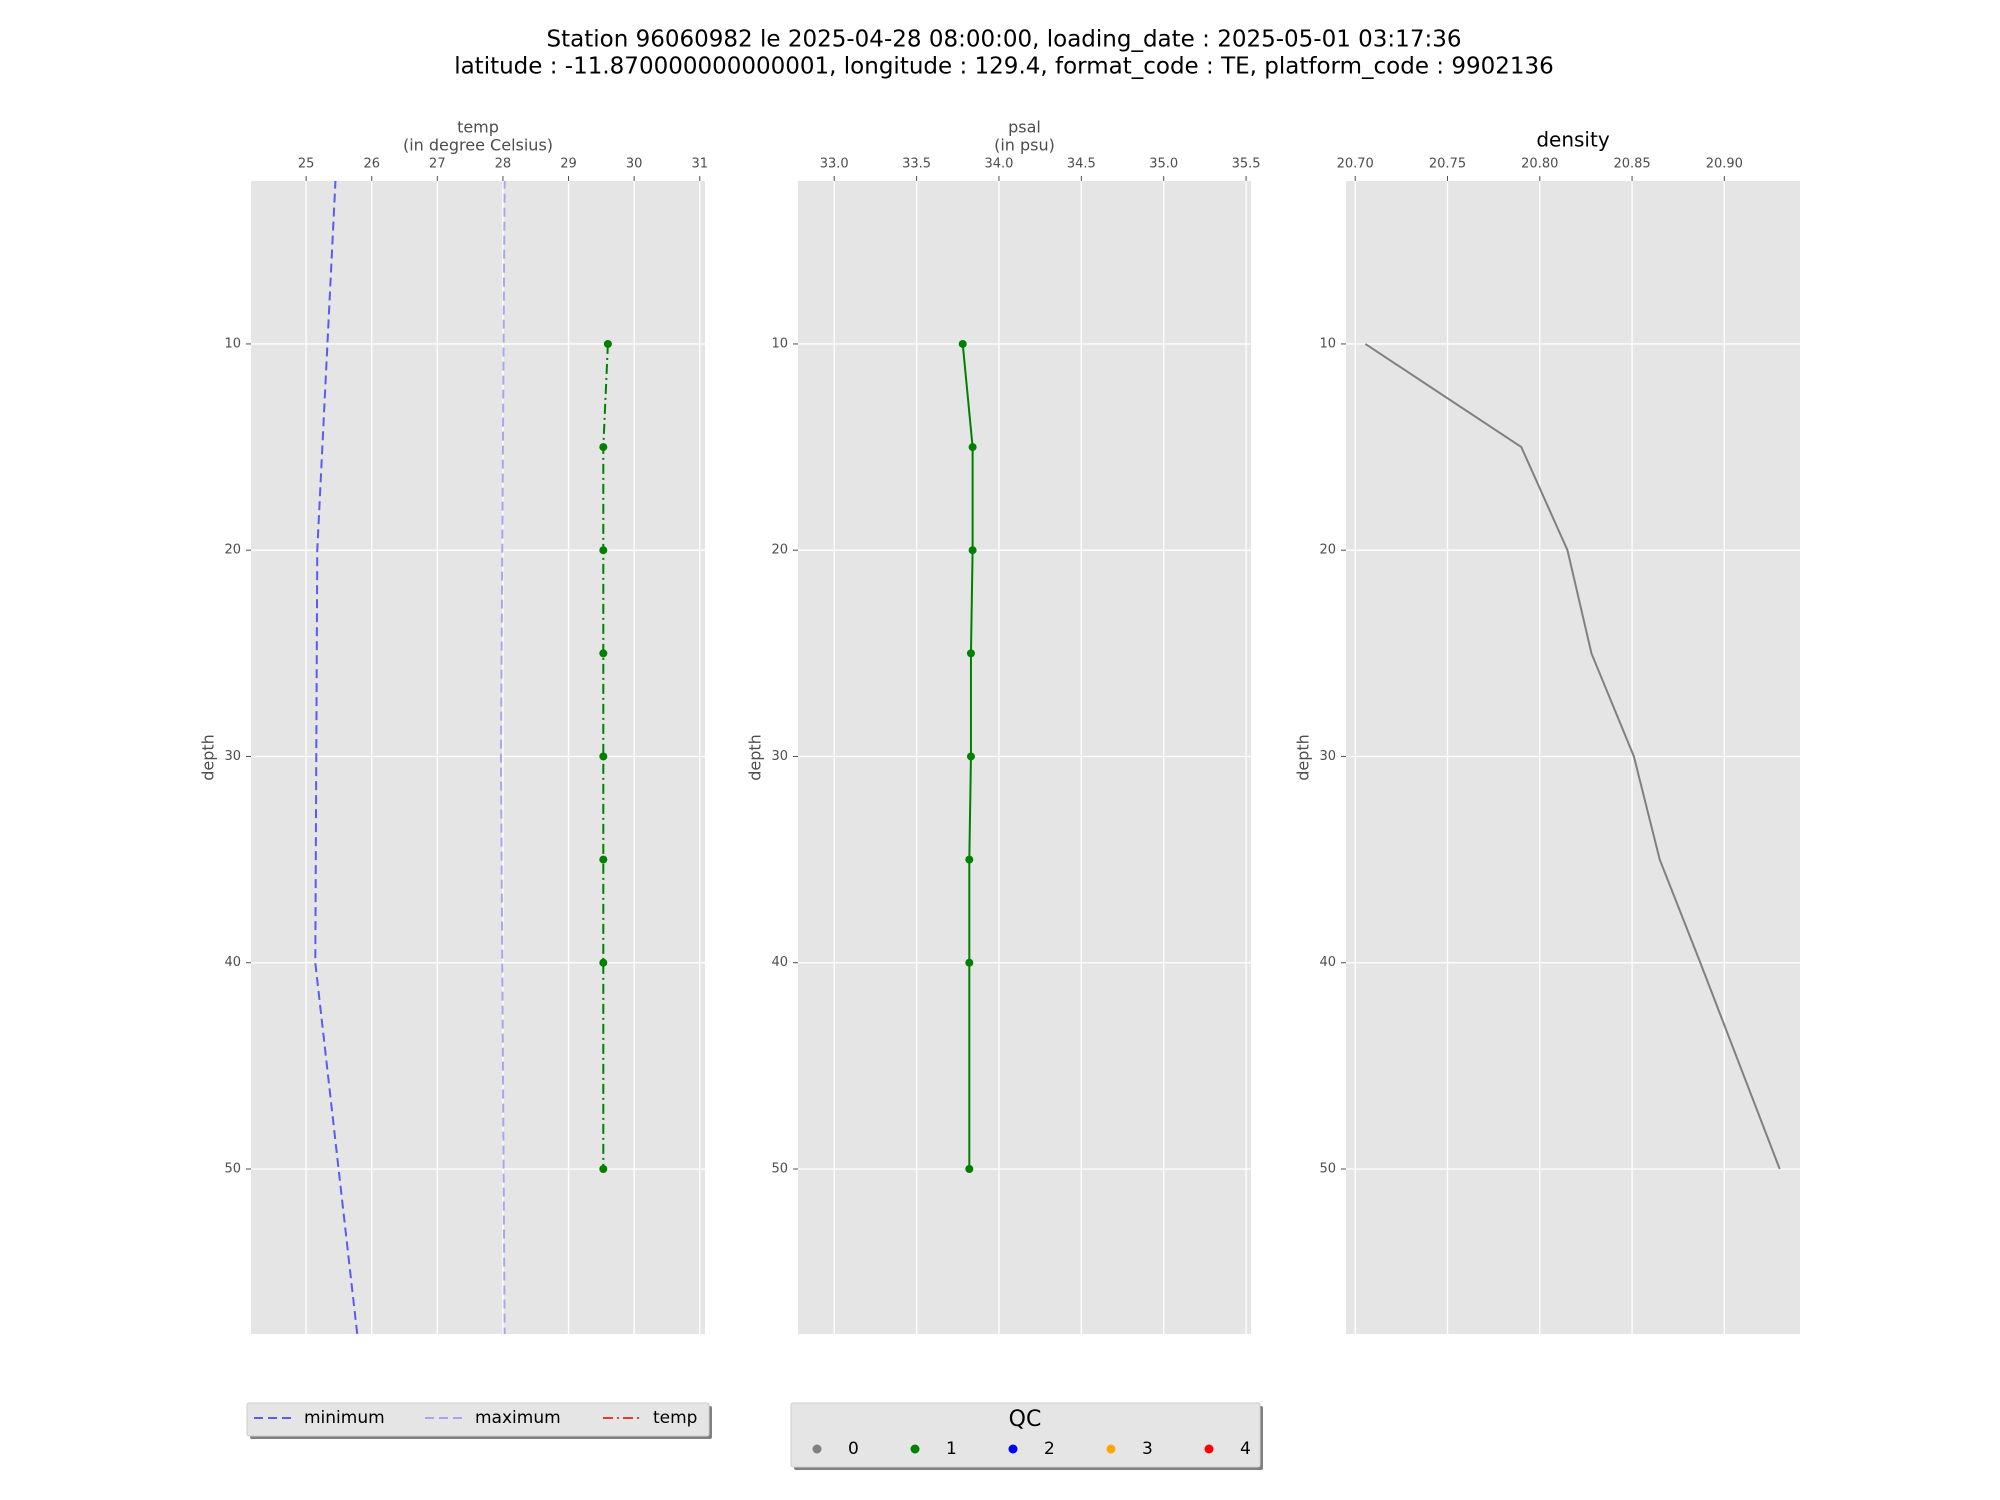 The image size is (2000, 1500). Describe the element at coordinates (834, 164) in the screenshot. I see `x-tick-label: 33.0` at that location.